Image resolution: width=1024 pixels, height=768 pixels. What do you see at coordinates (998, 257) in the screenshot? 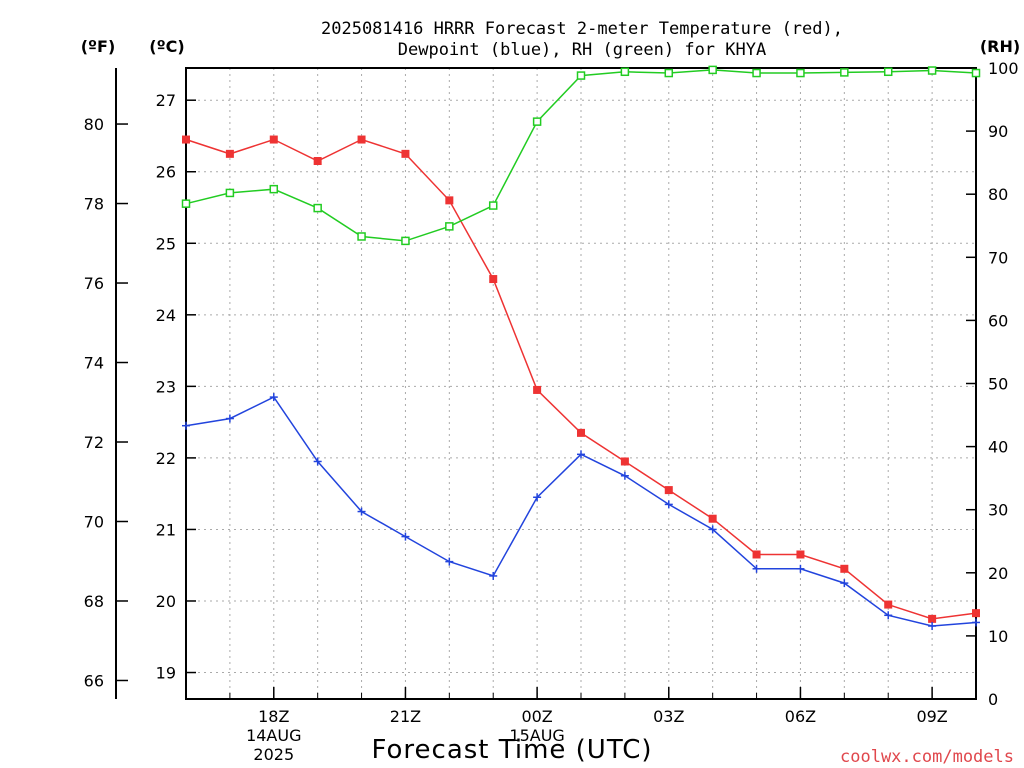
I see `rh-tick-label: 70` at bounding box center [998, 257].